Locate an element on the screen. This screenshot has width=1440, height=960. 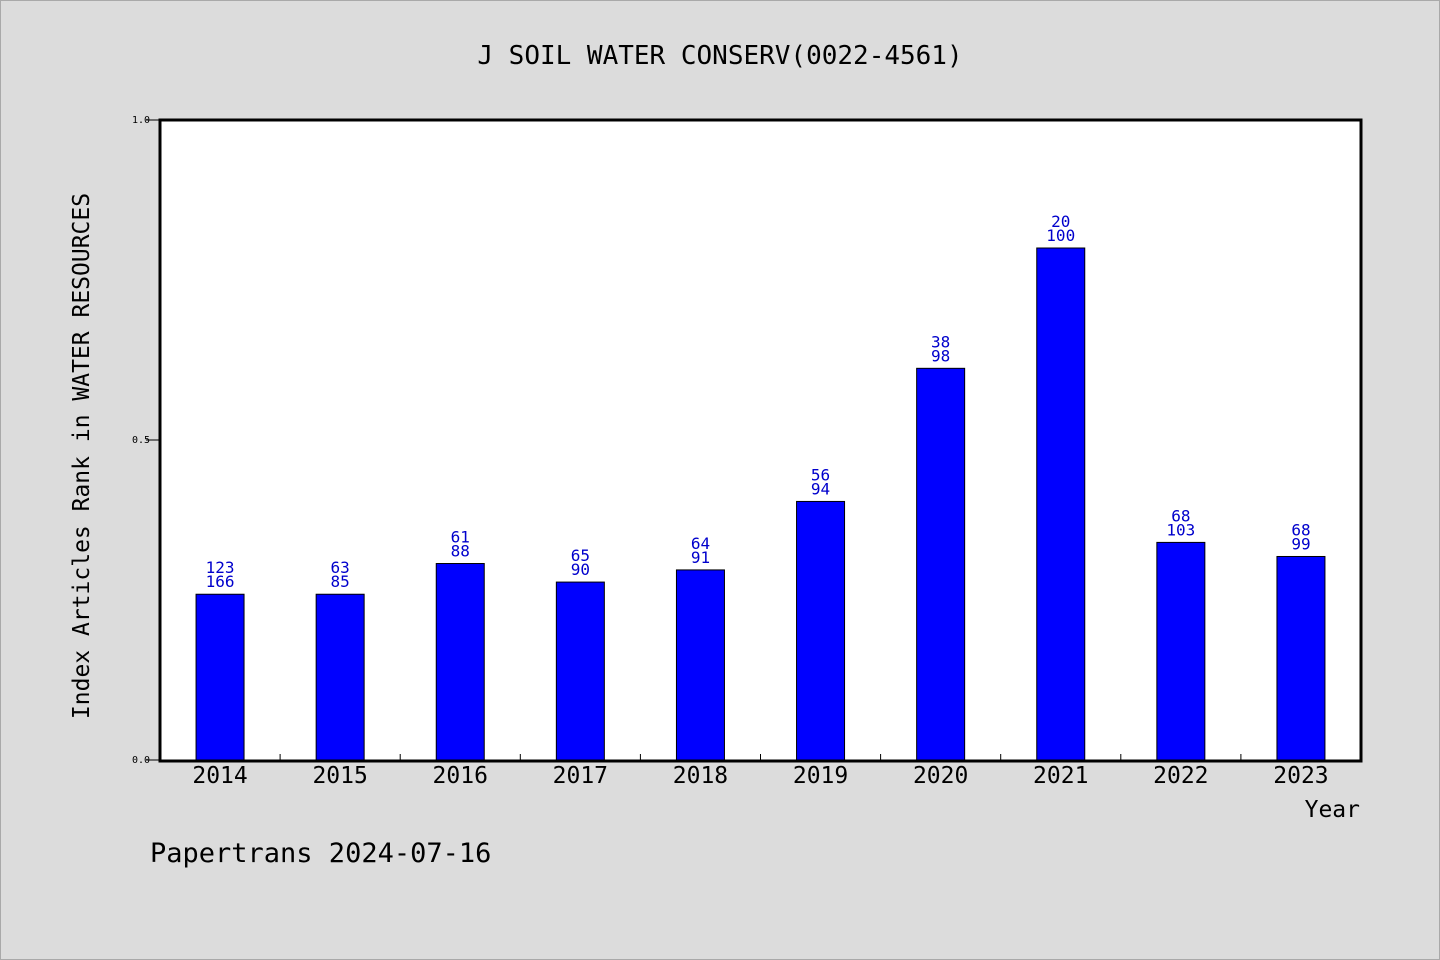
total-label: 91 is located at coordinates (700, 557).